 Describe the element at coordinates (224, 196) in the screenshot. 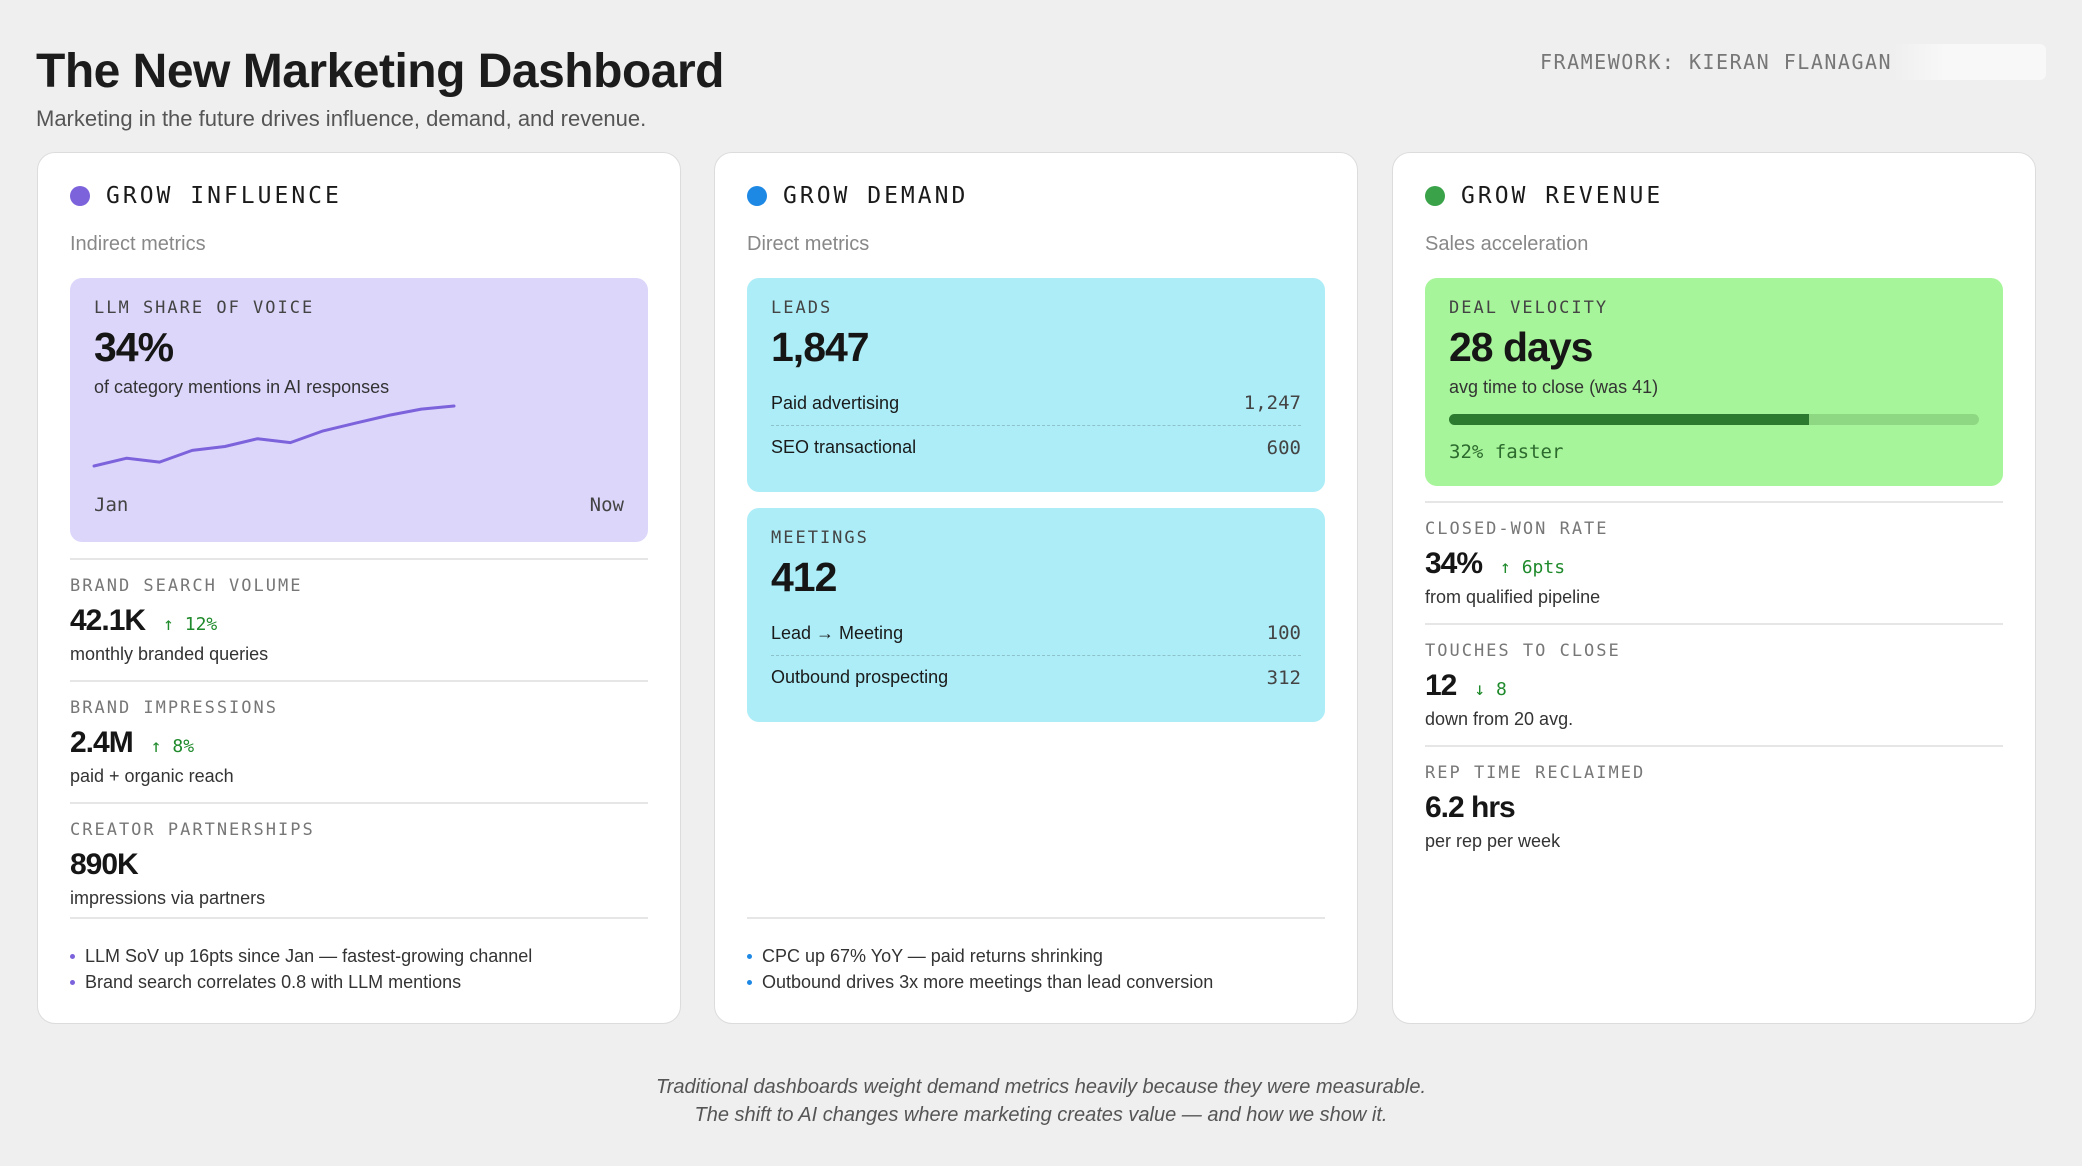

I see `column-title: GROW INFLUENCE` at that location.